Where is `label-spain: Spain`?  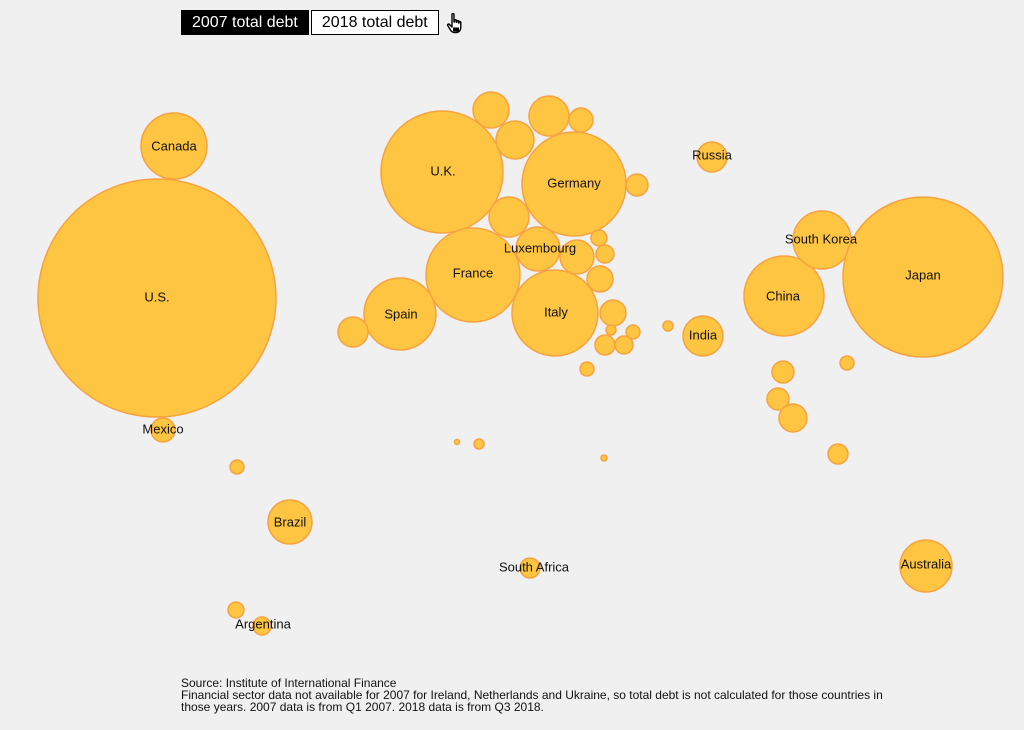
label-spain: Spain is located at coordinates (400, 313).